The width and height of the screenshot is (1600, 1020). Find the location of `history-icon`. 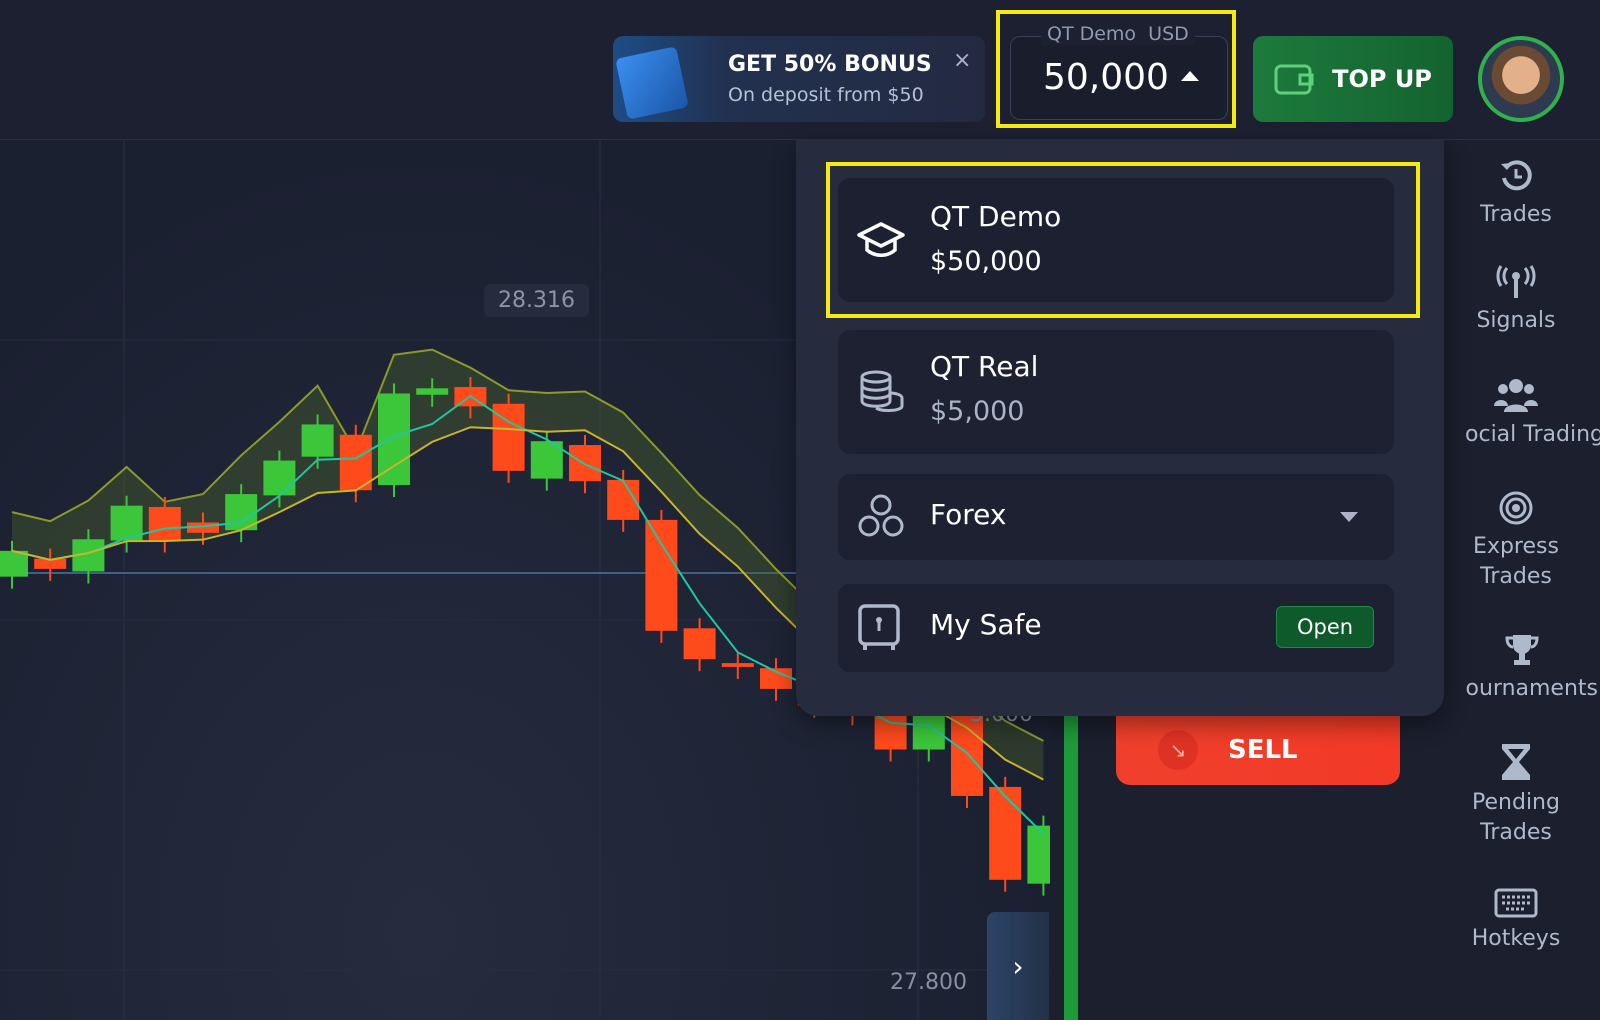

history-icon is located at coordinates (1516, 175).